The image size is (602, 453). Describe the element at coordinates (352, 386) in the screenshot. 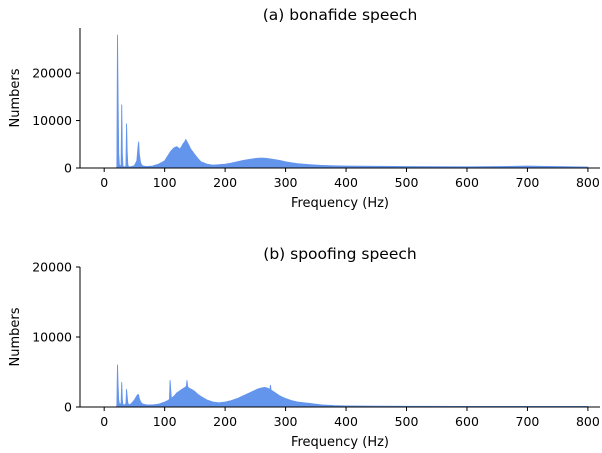

I see `series-area` at that location.